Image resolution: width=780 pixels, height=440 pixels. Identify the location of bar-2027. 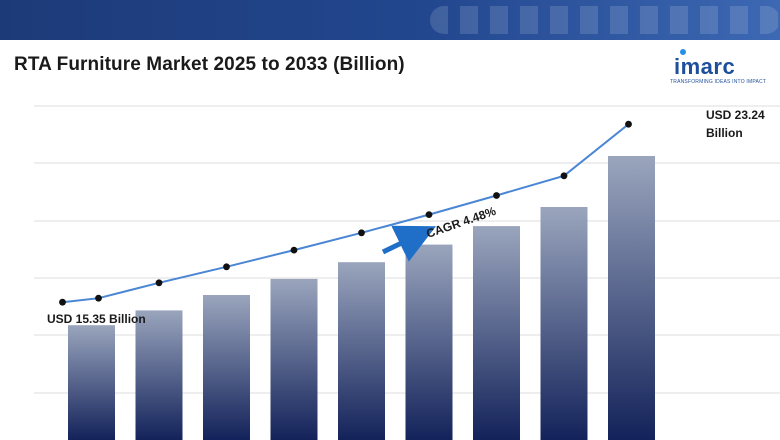
(226, 367).